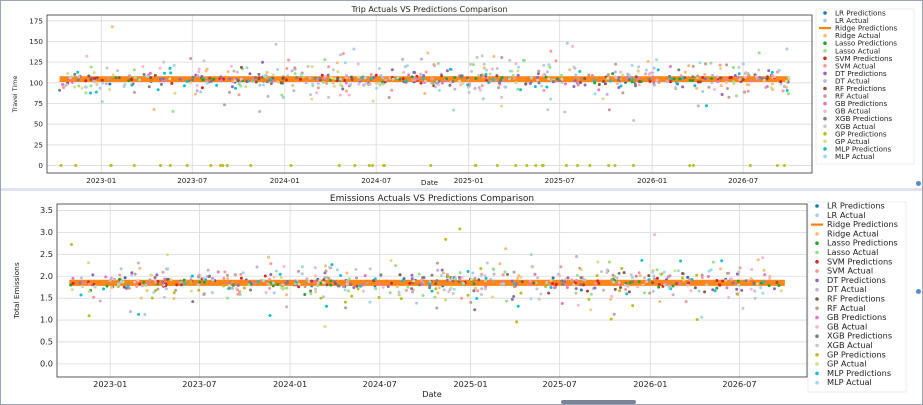  I want to click on legend-label: LR Actual, so click(846, 215).